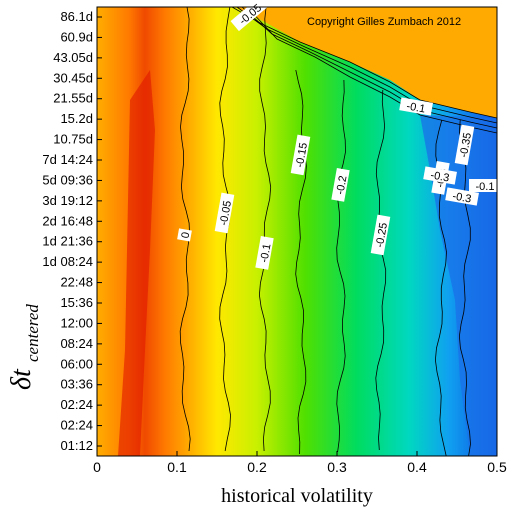 This screenshot has height=512, width=512. I want to click on svg-text: -0.2, so click(341, 185).